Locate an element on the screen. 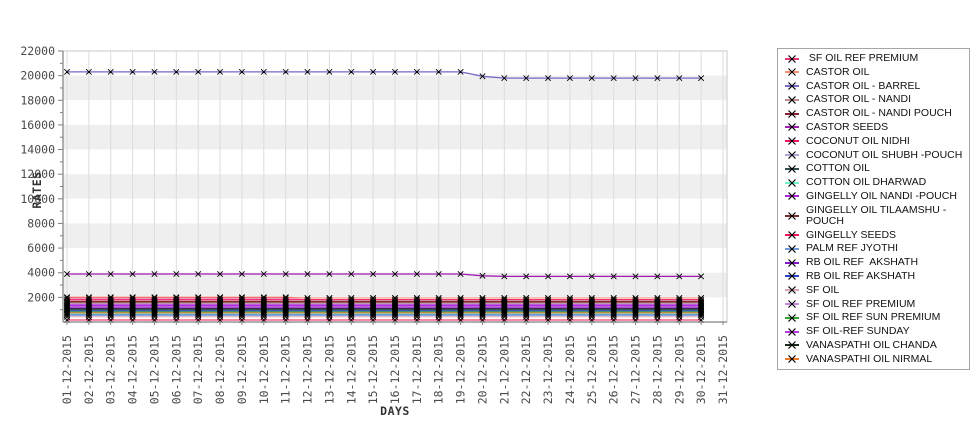 This screenshot has height=429, width=975. legend-item-label: RB OIL REF AKSHATH is located at coordinates (862, 262).